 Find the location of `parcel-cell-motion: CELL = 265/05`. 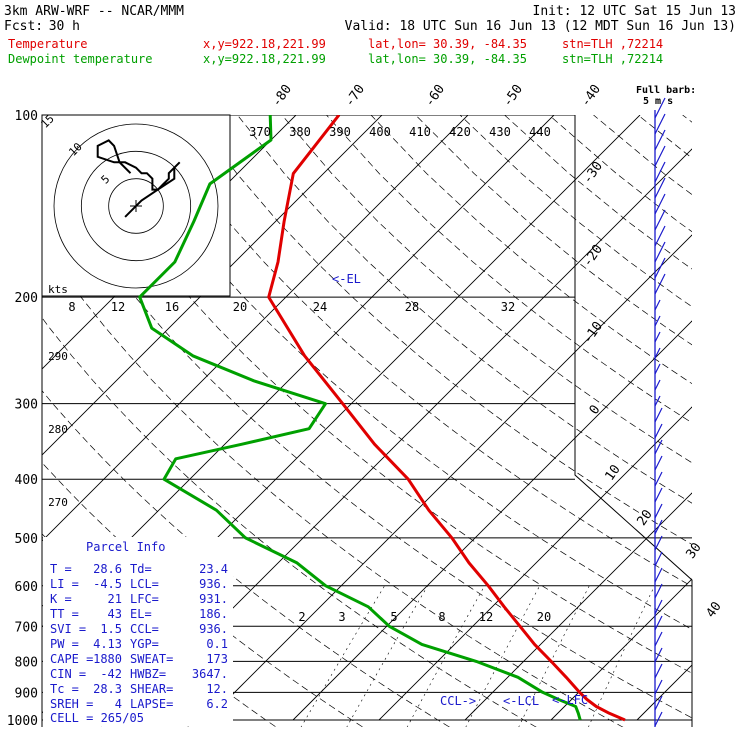

parcel-cell-motion: CELL = 265/05 is located at coordinates (97, 718).